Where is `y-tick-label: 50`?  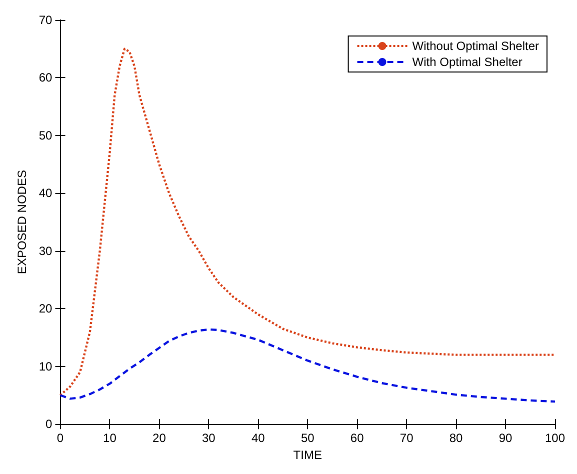
y-tick-label: 50 is located at coordinates (45, 135).